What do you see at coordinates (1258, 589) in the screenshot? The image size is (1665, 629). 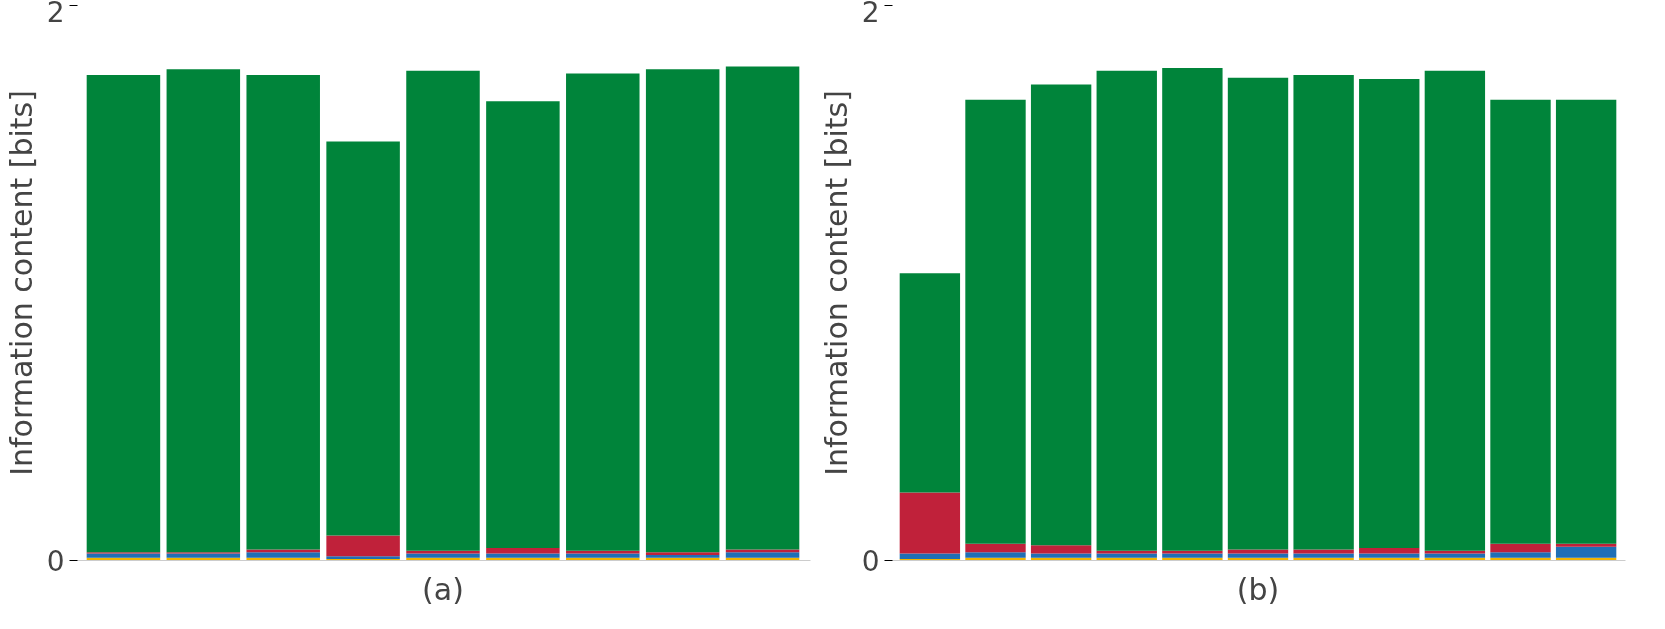 I see `x-axis-title: (b)` at bounding box center [1258, 589].